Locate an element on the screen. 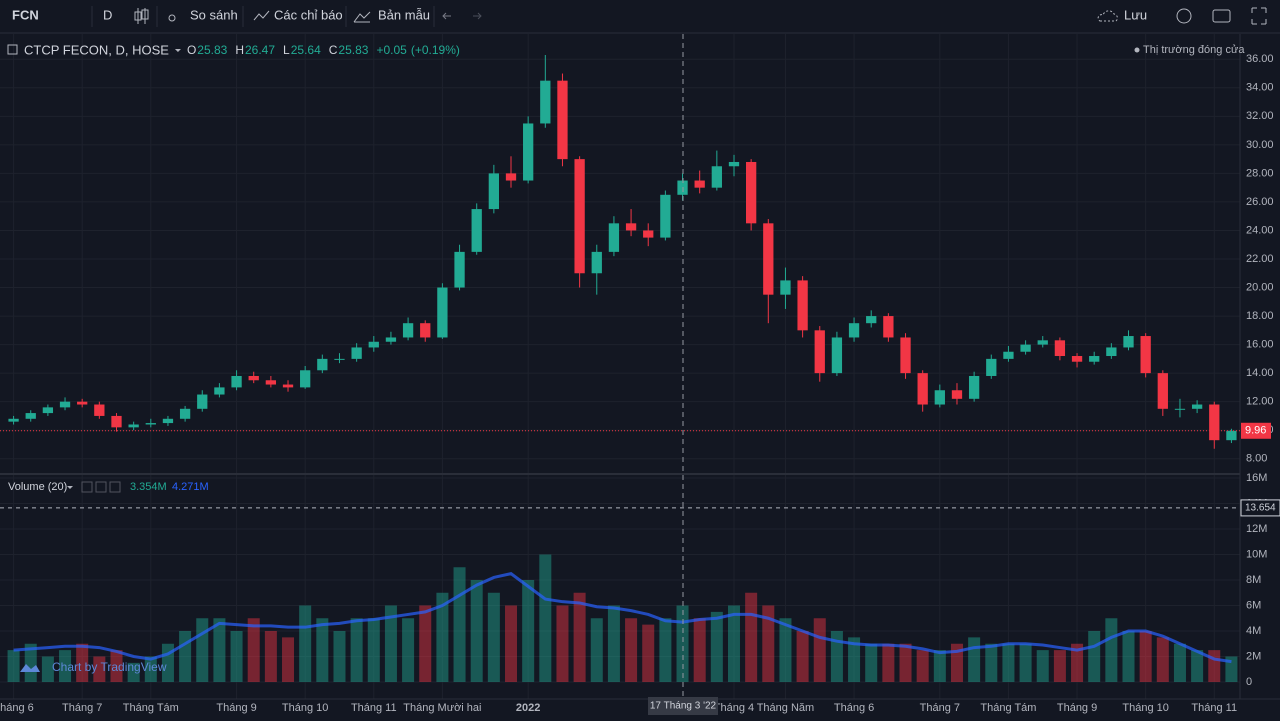  y-tick-label: 8.00 is located at coordinates (1256, 459).